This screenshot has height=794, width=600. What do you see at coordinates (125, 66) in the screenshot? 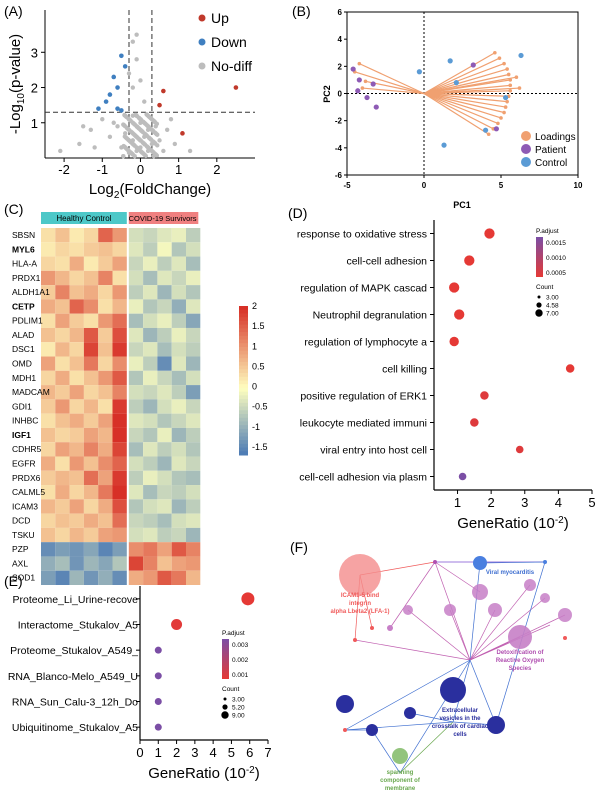
I see `a-point-down` at bounding box center [125, 66].